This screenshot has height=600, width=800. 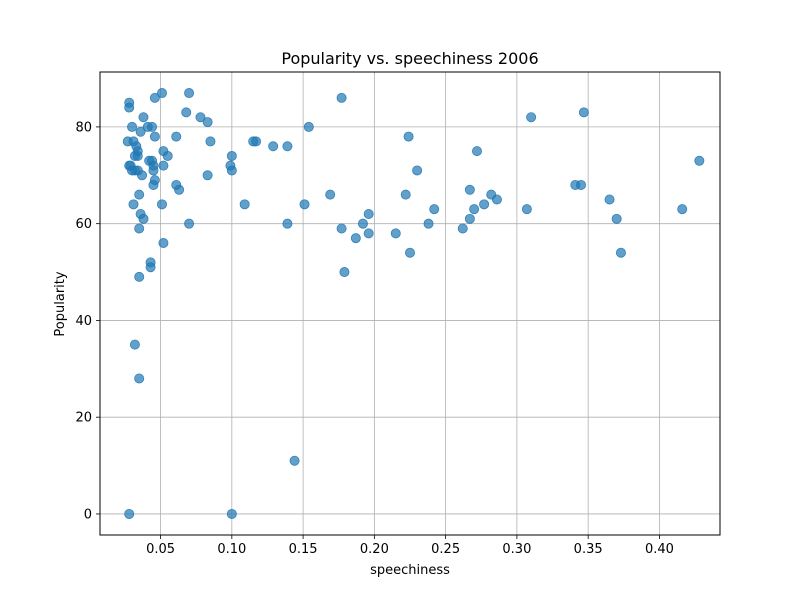 What do you see at coordinates (160, 549) in the screenshot?
I see `x-tick-label: 0.05` at bounding box center [160, 549].